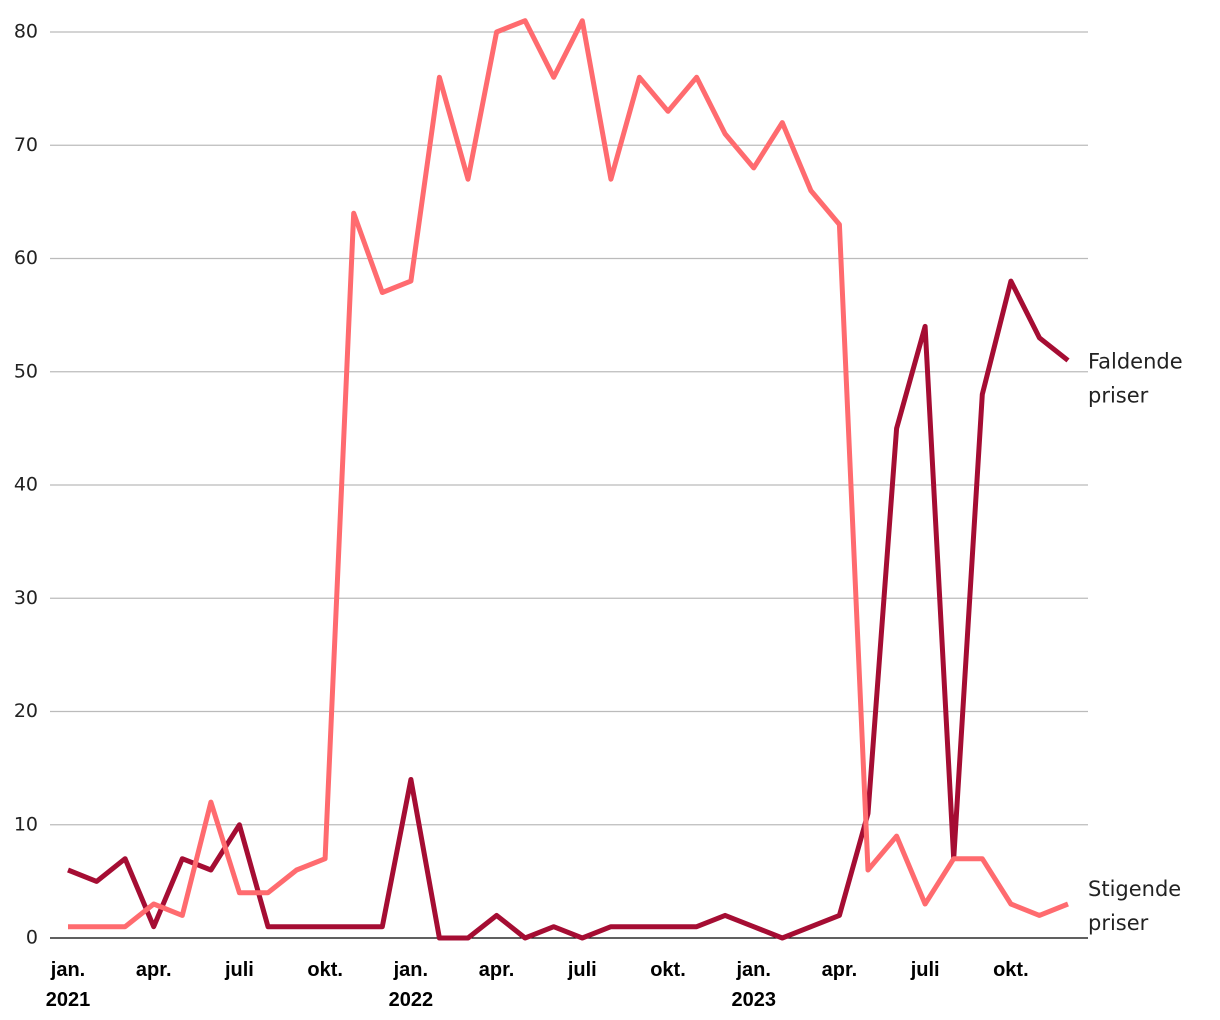 The image size is (1220, 1020). Describe the element at coordinates (26, 485) in the screenshot. I see `y-tick-label: 40` at that location.